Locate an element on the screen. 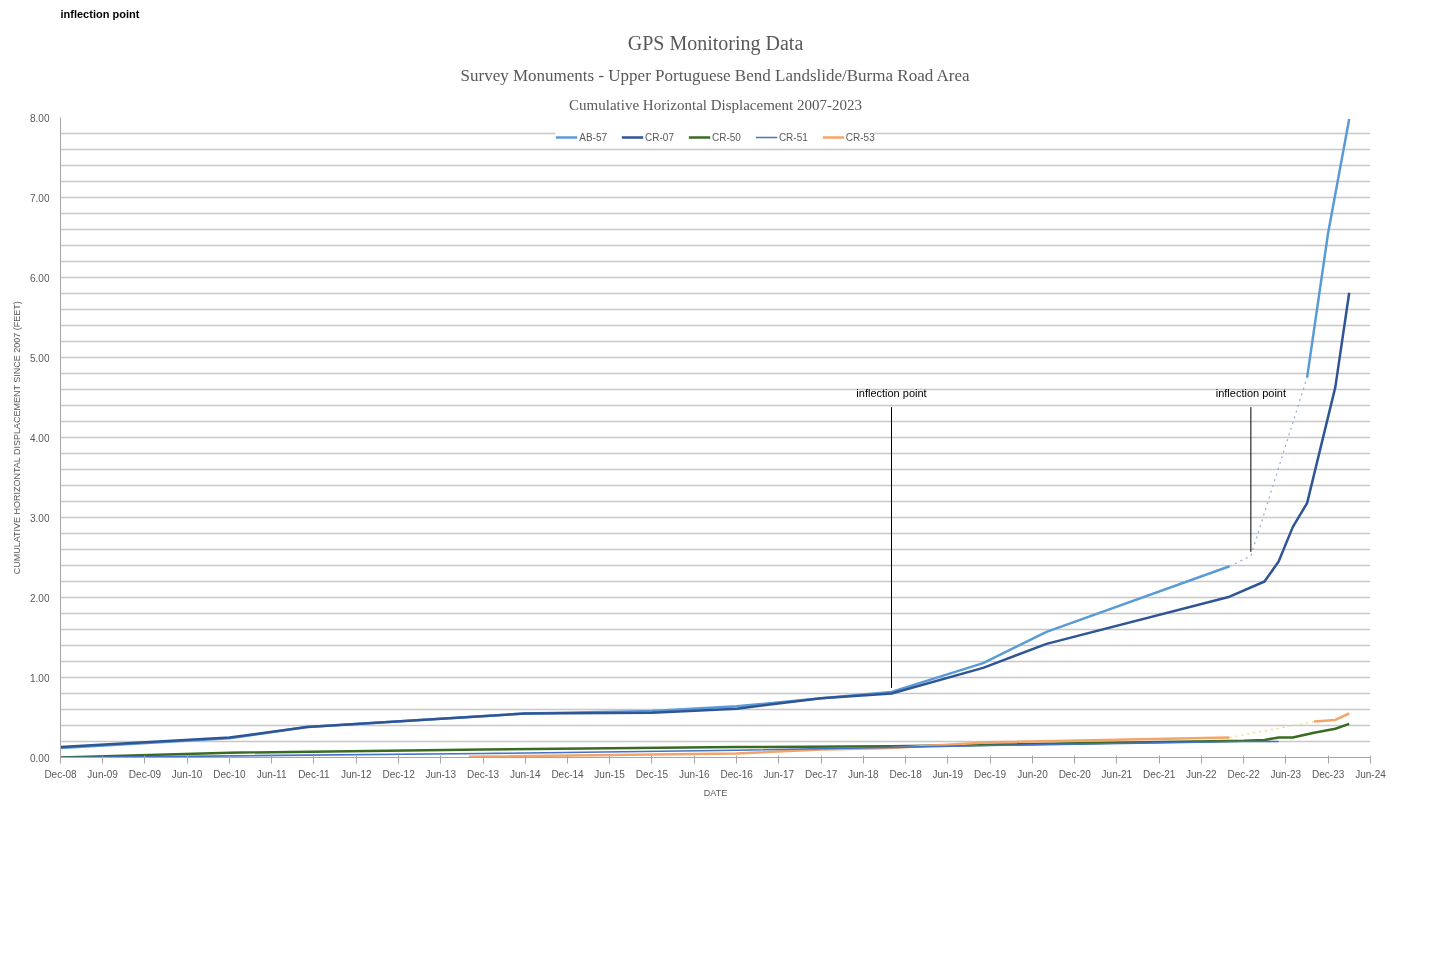 This screenshot has width=1441, height=978. x-tick-label: Dec-12 is located at coordinates (399, 774).